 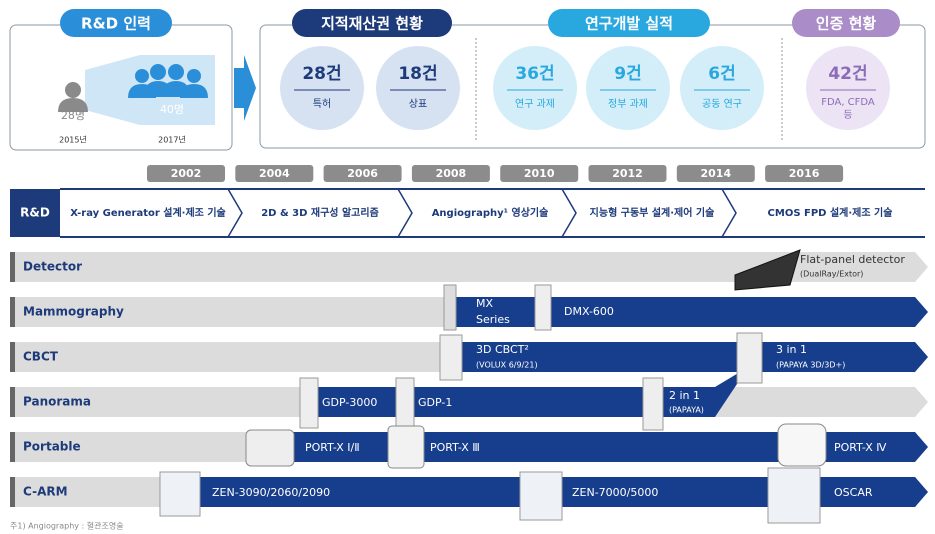 I want to click on year-label: 2010, so click(x=539, y=173).